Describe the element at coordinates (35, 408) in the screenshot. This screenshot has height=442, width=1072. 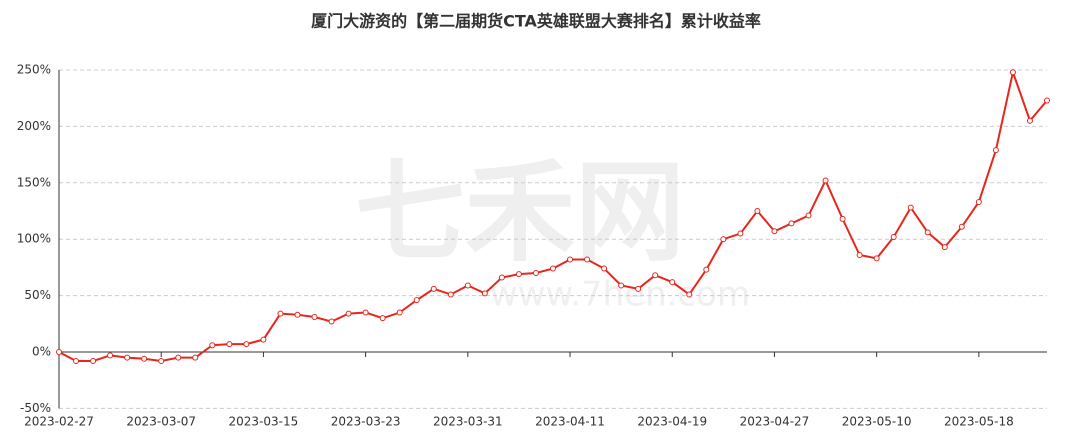
I see `y-tick-label: -50%` at that location.